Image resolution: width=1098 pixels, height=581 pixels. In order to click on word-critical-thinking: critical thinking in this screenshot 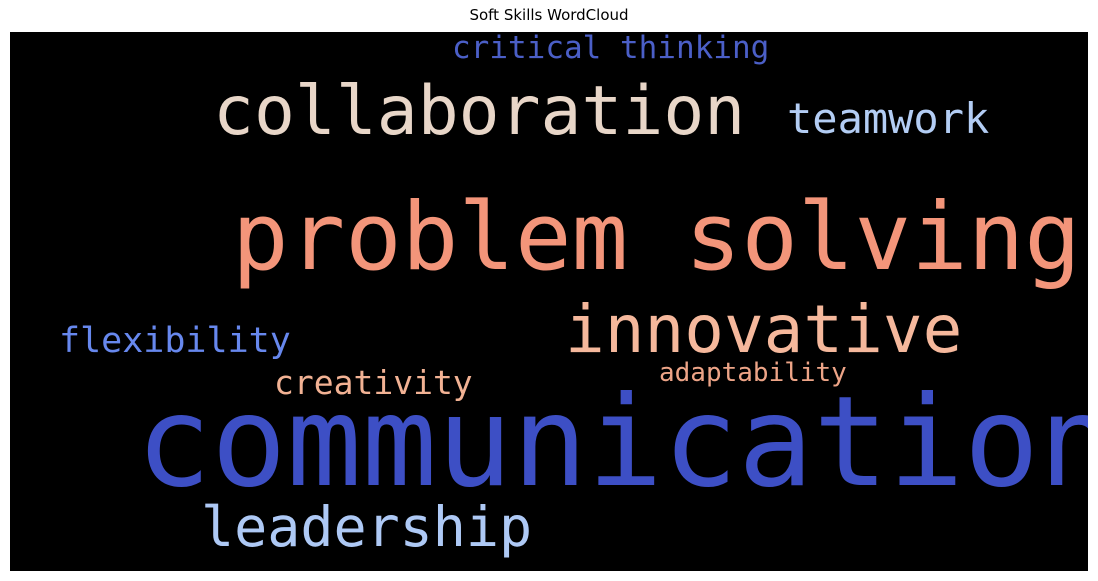, I will do `click(611, 49)`.